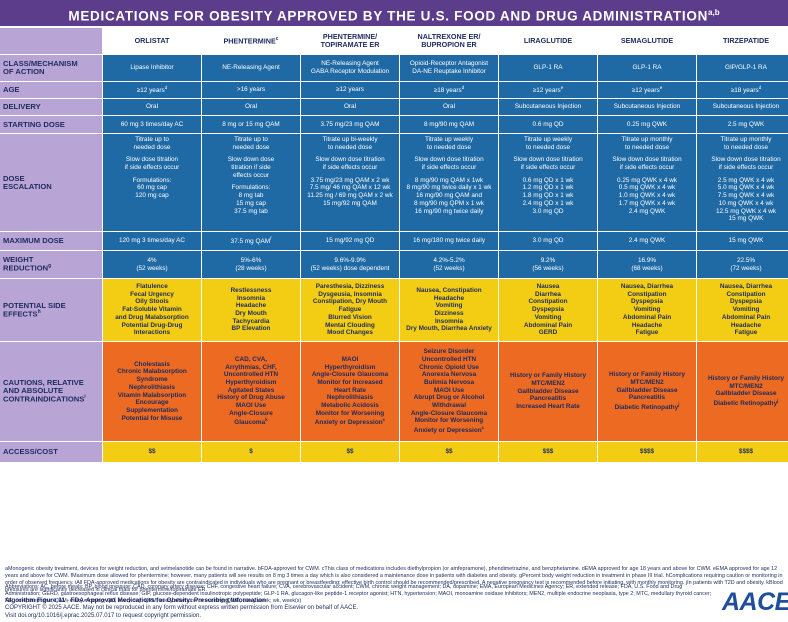  I want to click on cell-line: Dysgeusia, Insomnia, so click(350, 294).